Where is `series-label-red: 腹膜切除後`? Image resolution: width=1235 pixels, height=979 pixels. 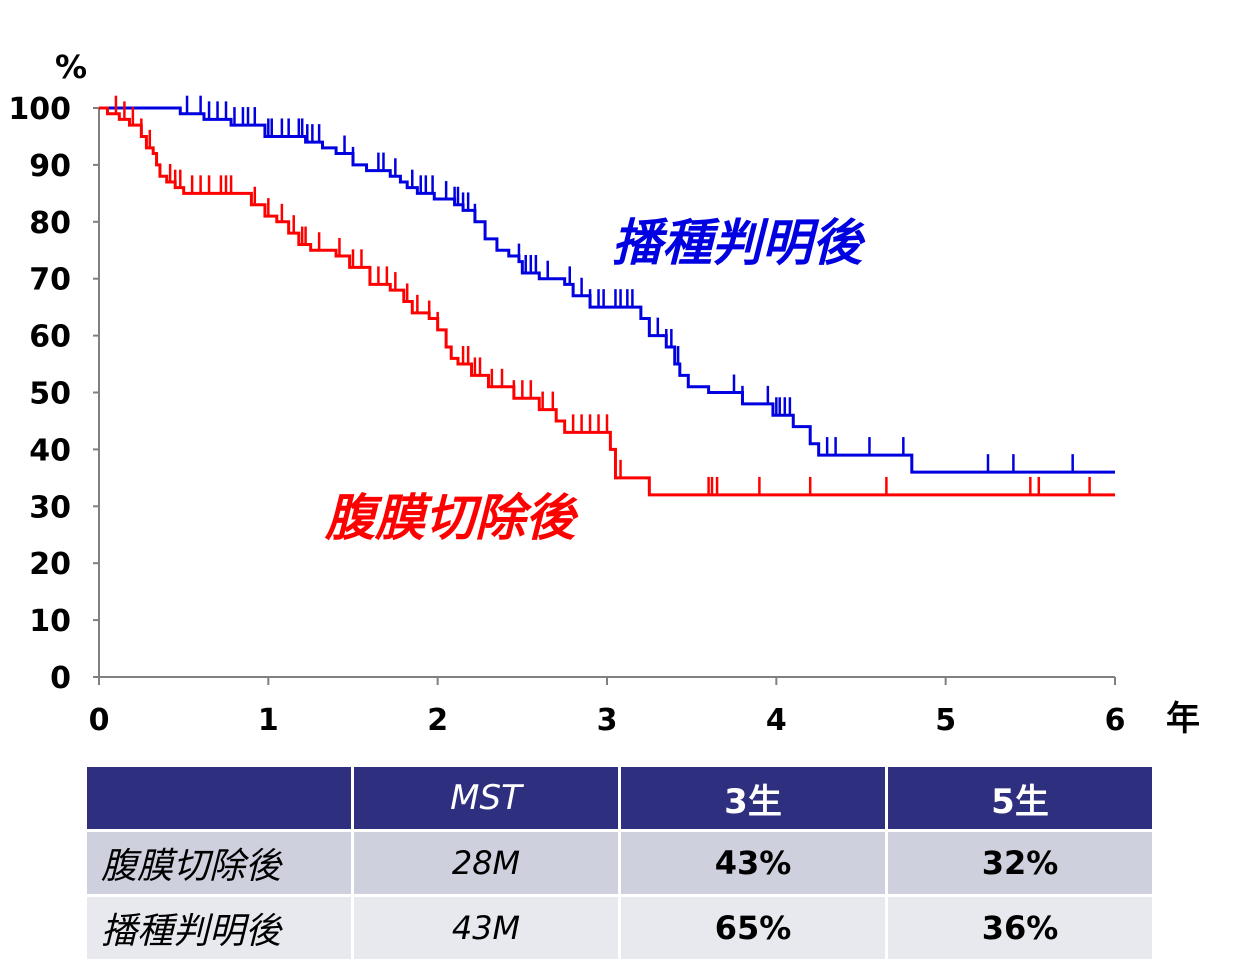 series-label-red: 腹膜切除後 is located at coordinates (451, 518).